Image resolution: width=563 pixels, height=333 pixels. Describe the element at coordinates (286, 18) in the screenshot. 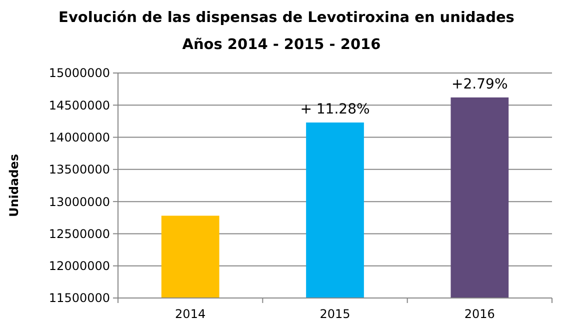

I see `chart-title: Evolución de las dispensas de Levotiroxina en unidades` at that location.